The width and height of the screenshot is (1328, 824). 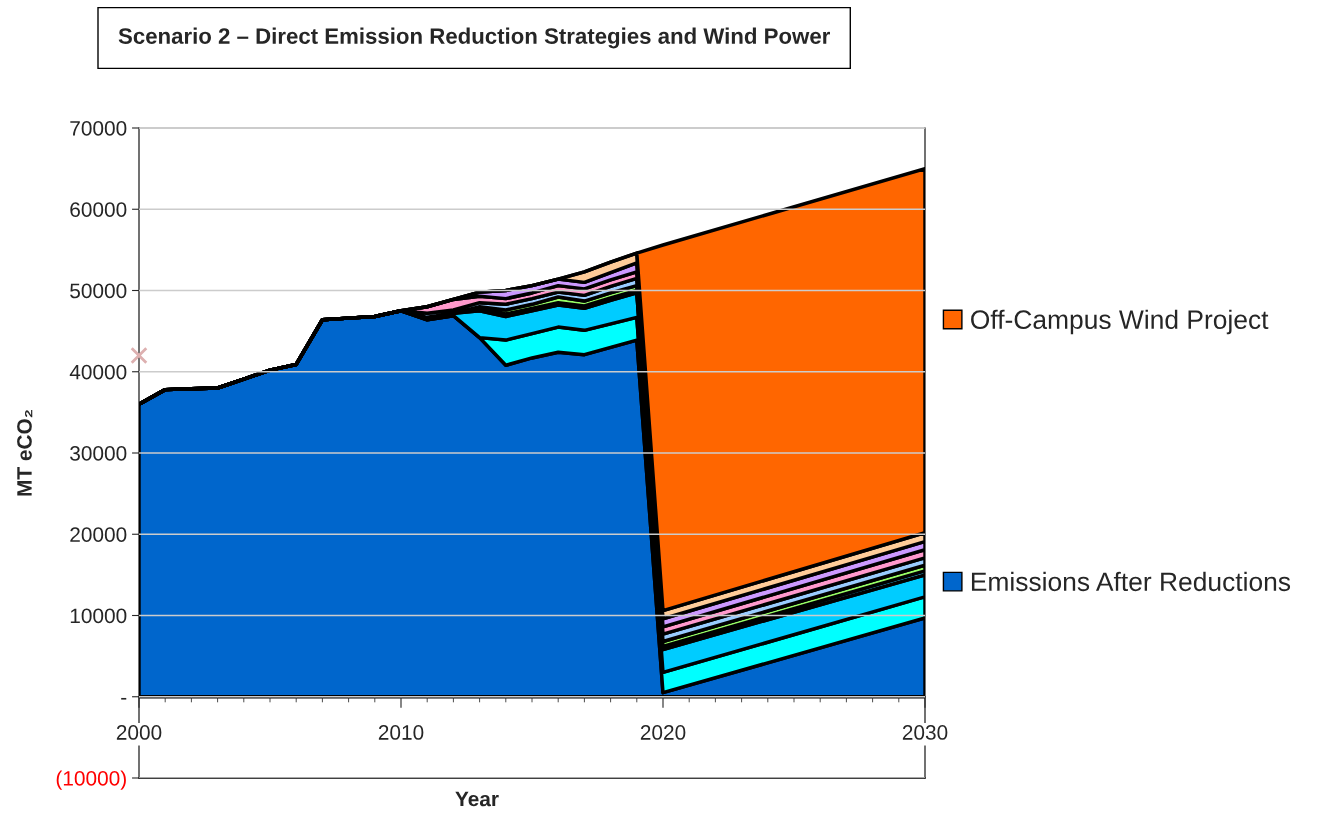 I want to click on y-tick-label: 50000, so click(x=98, y=291).